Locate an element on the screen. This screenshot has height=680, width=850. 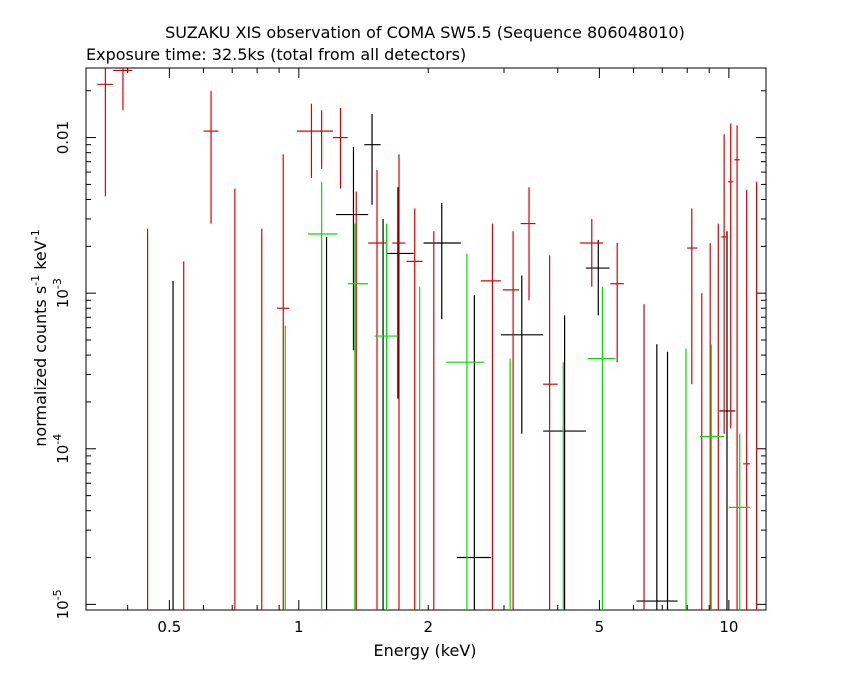
y-tick-label: 10-5 is located at coordinates (61, 604).